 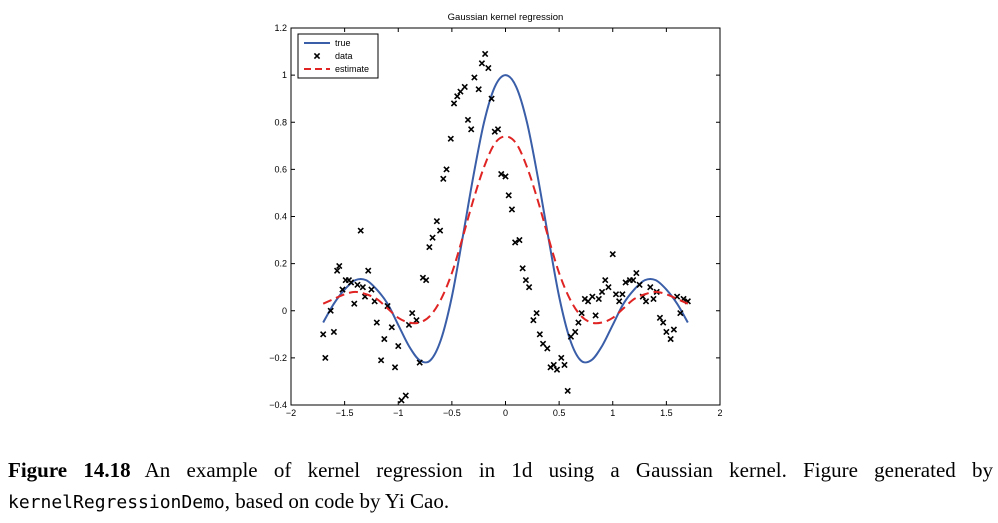 What do you see at coordinates (452, 413) in the screenshot?
I see `x-tick-label: −0.5` at bounding box center [452, 413].